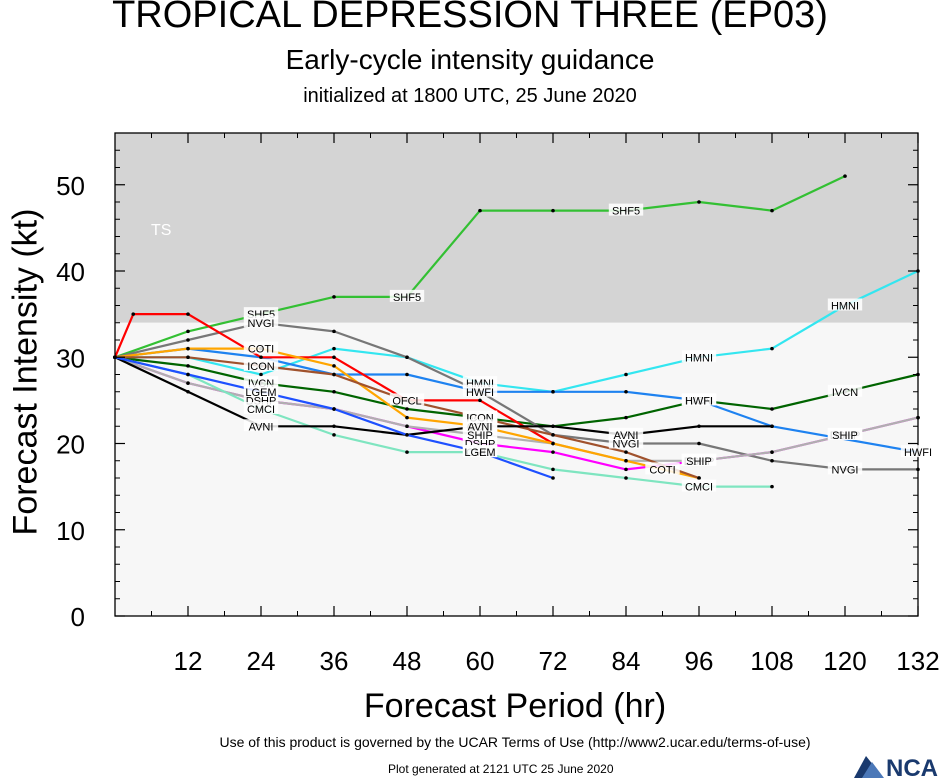 The height and width of the screenshot is (780, 940). Describe the element at coordinates (70, 358) in the screenshot. I see `y-tick-label: 30` at that location.